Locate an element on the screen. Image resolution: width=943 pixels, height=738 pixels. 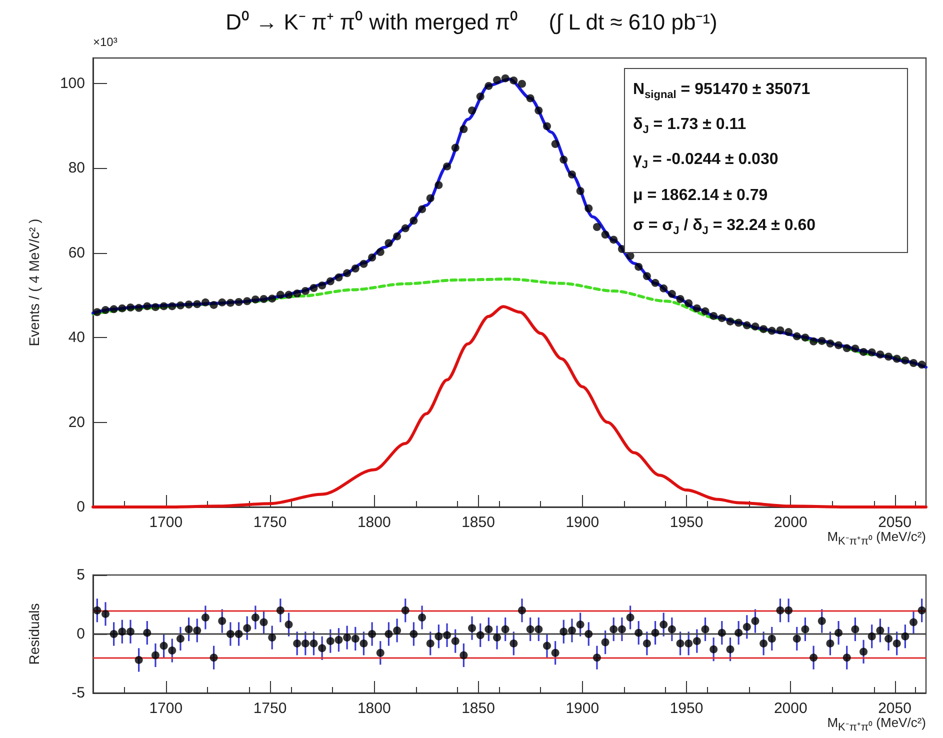
y-axis-title: Events / ( 4 MeV/c² ) is located at coordinates (34, 282).